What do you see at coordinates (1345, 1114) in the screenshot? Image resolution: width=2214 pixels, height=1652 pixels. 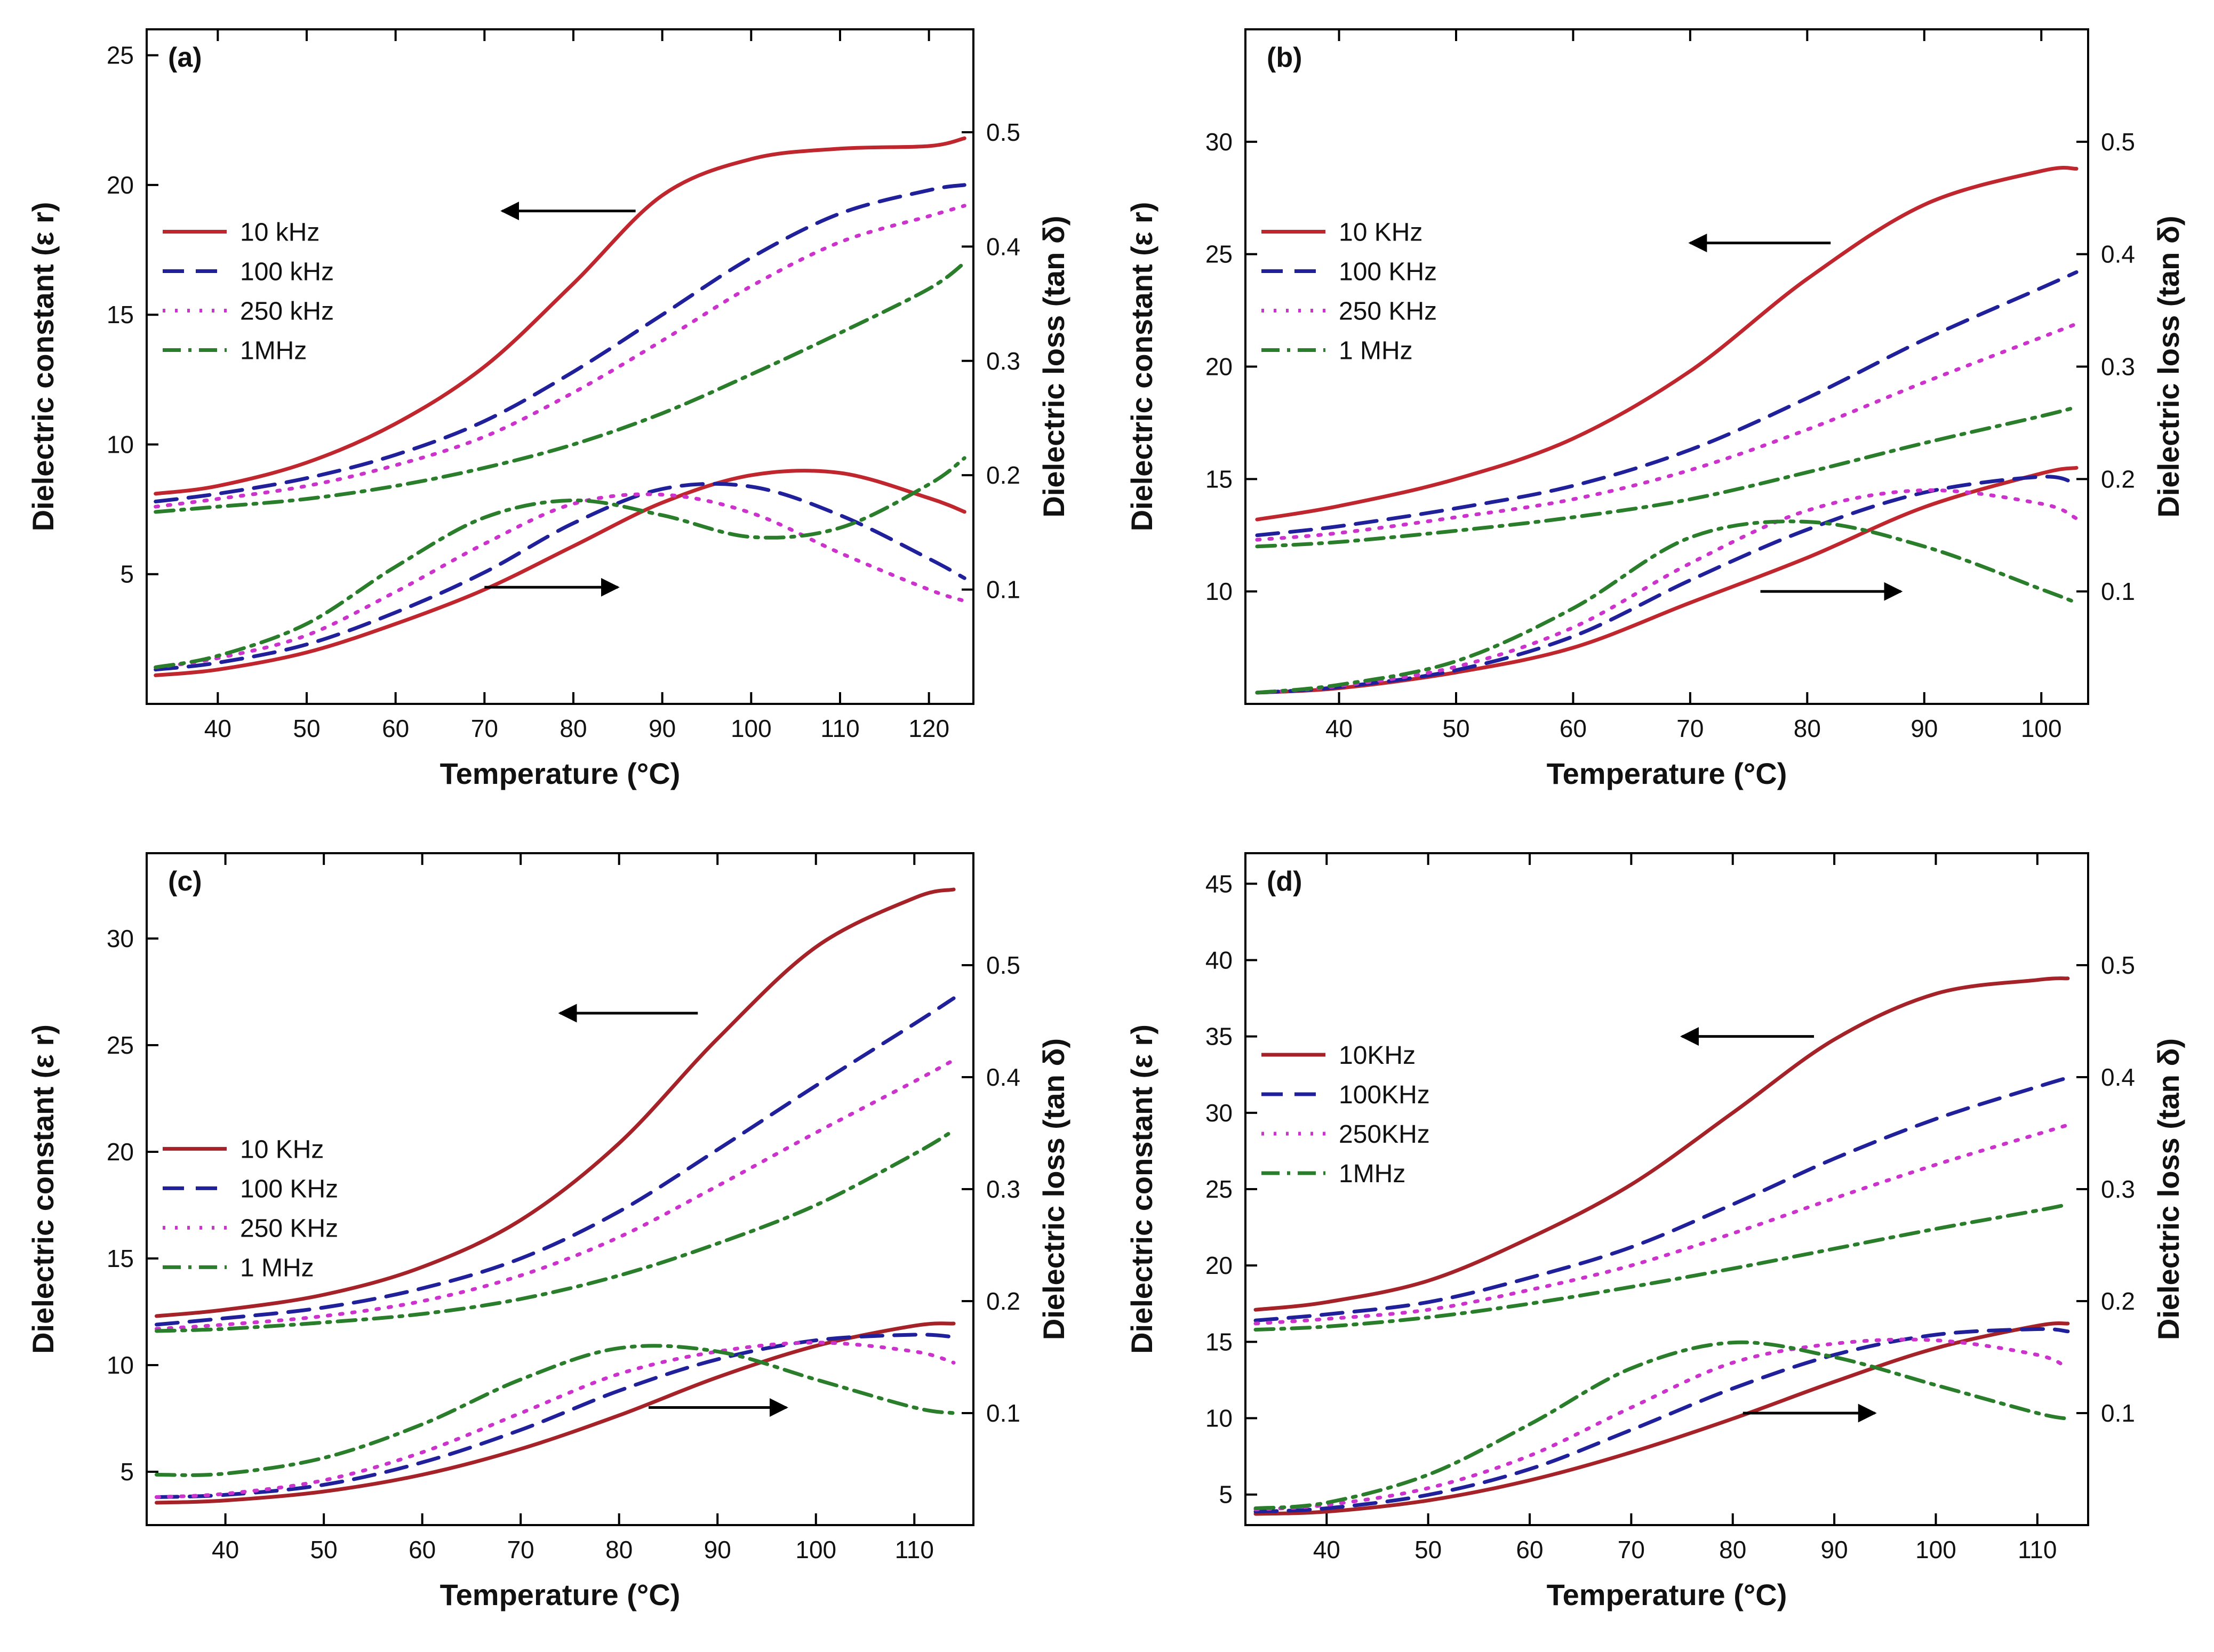 I see `legend: 10KHz 100KHz 250KHz 1MHz` at bounding box center [1345, 1114].